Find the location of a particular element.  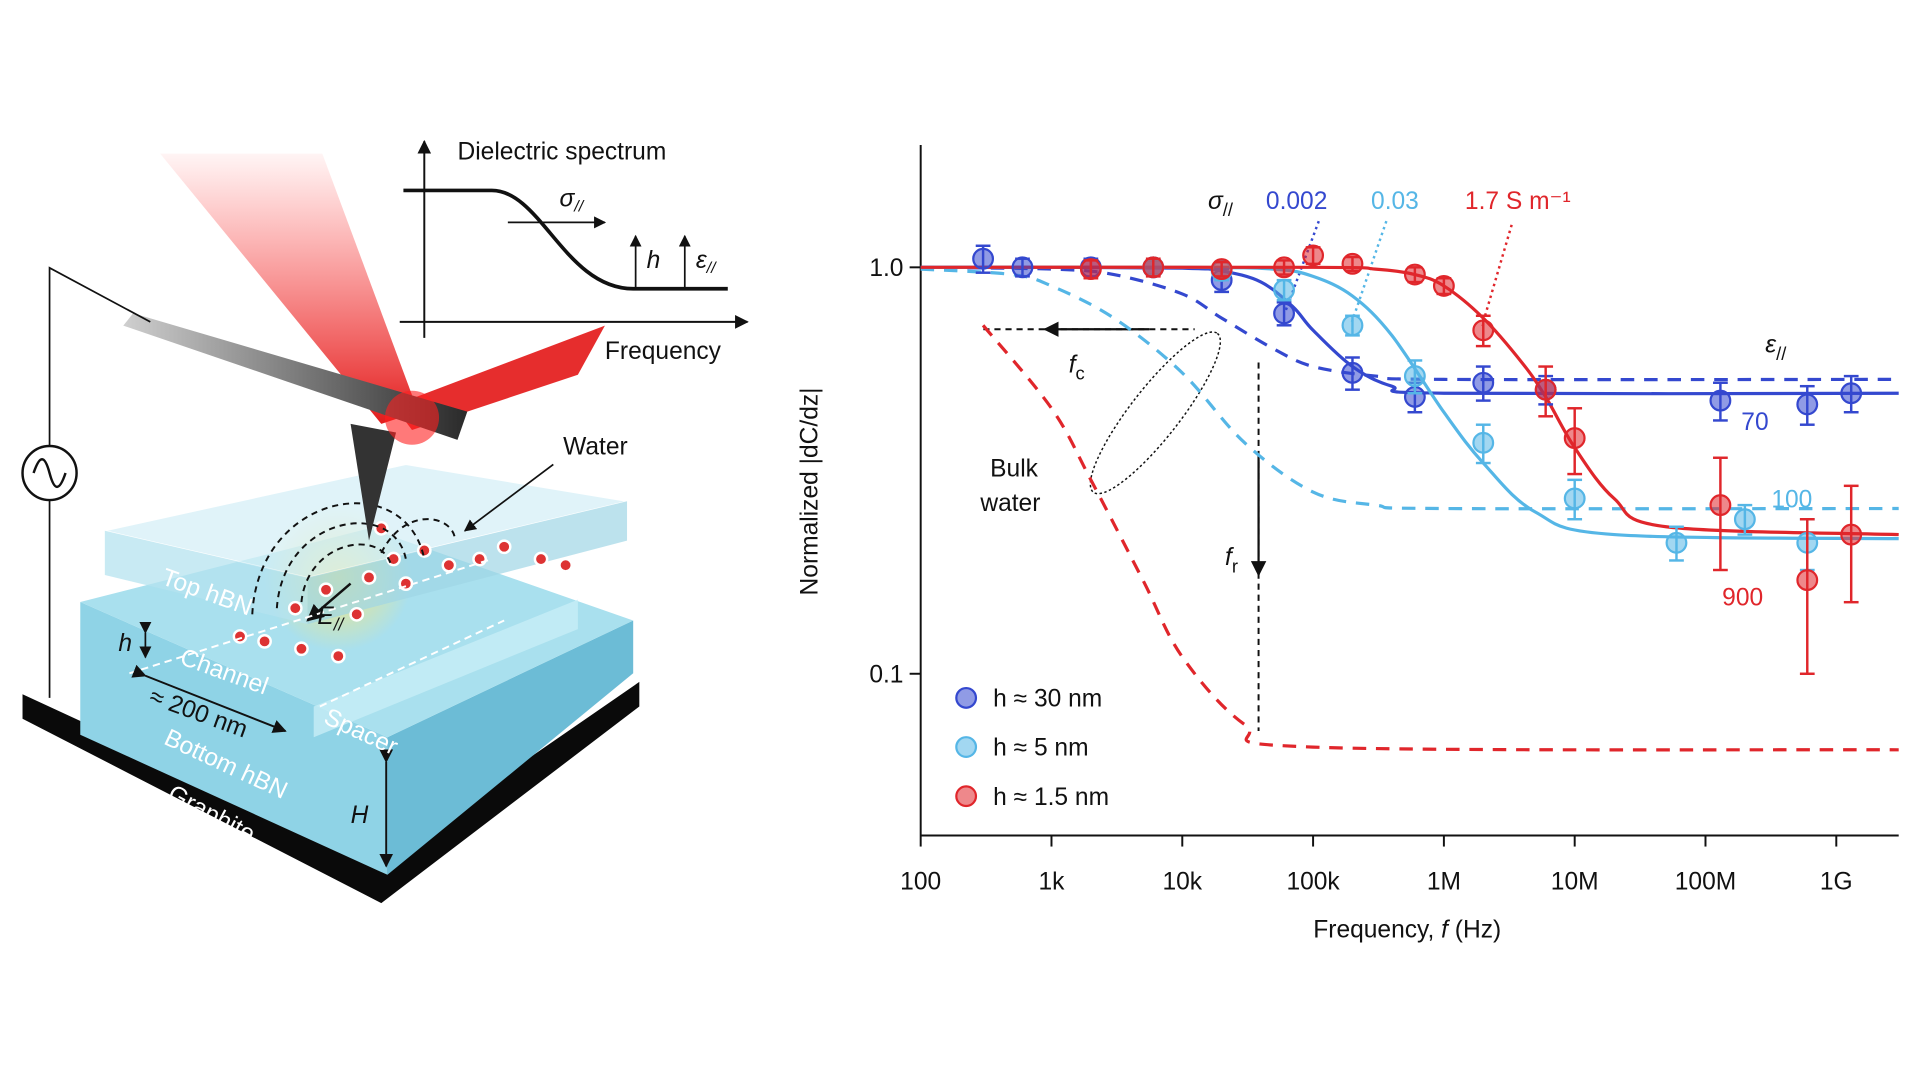

x-tick-label: 100k is located at coordinates (1313, 882).